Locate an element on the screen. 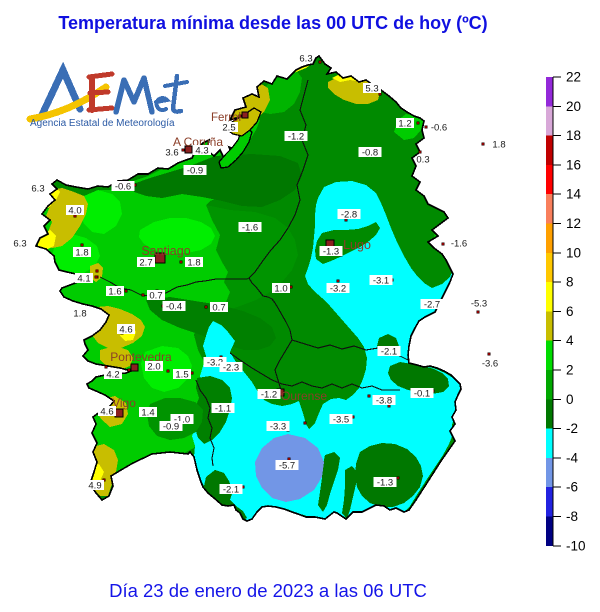 The height and width of the screenshot is (612, 600). svg-text: 4.2 is located at coordinates (112, 374).